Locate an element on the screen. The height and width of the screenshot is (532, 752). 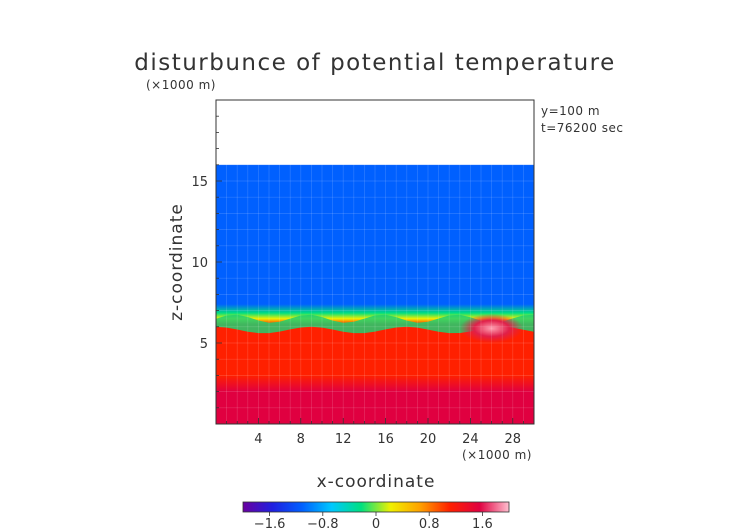
x-tick-label: 28 is located at coordinates (513, 439).